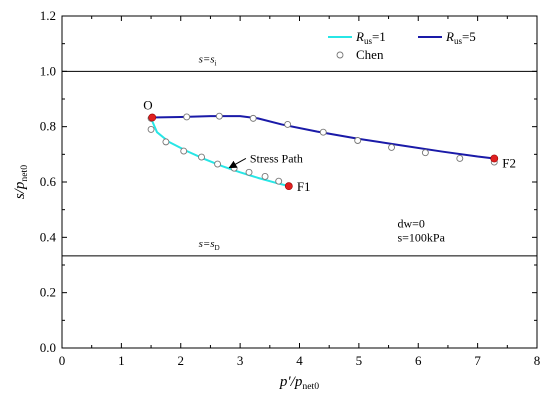  Describe the element at coordinates (48, 292) in the screenshot. I see `y-tick-label: 0.2` at that location.